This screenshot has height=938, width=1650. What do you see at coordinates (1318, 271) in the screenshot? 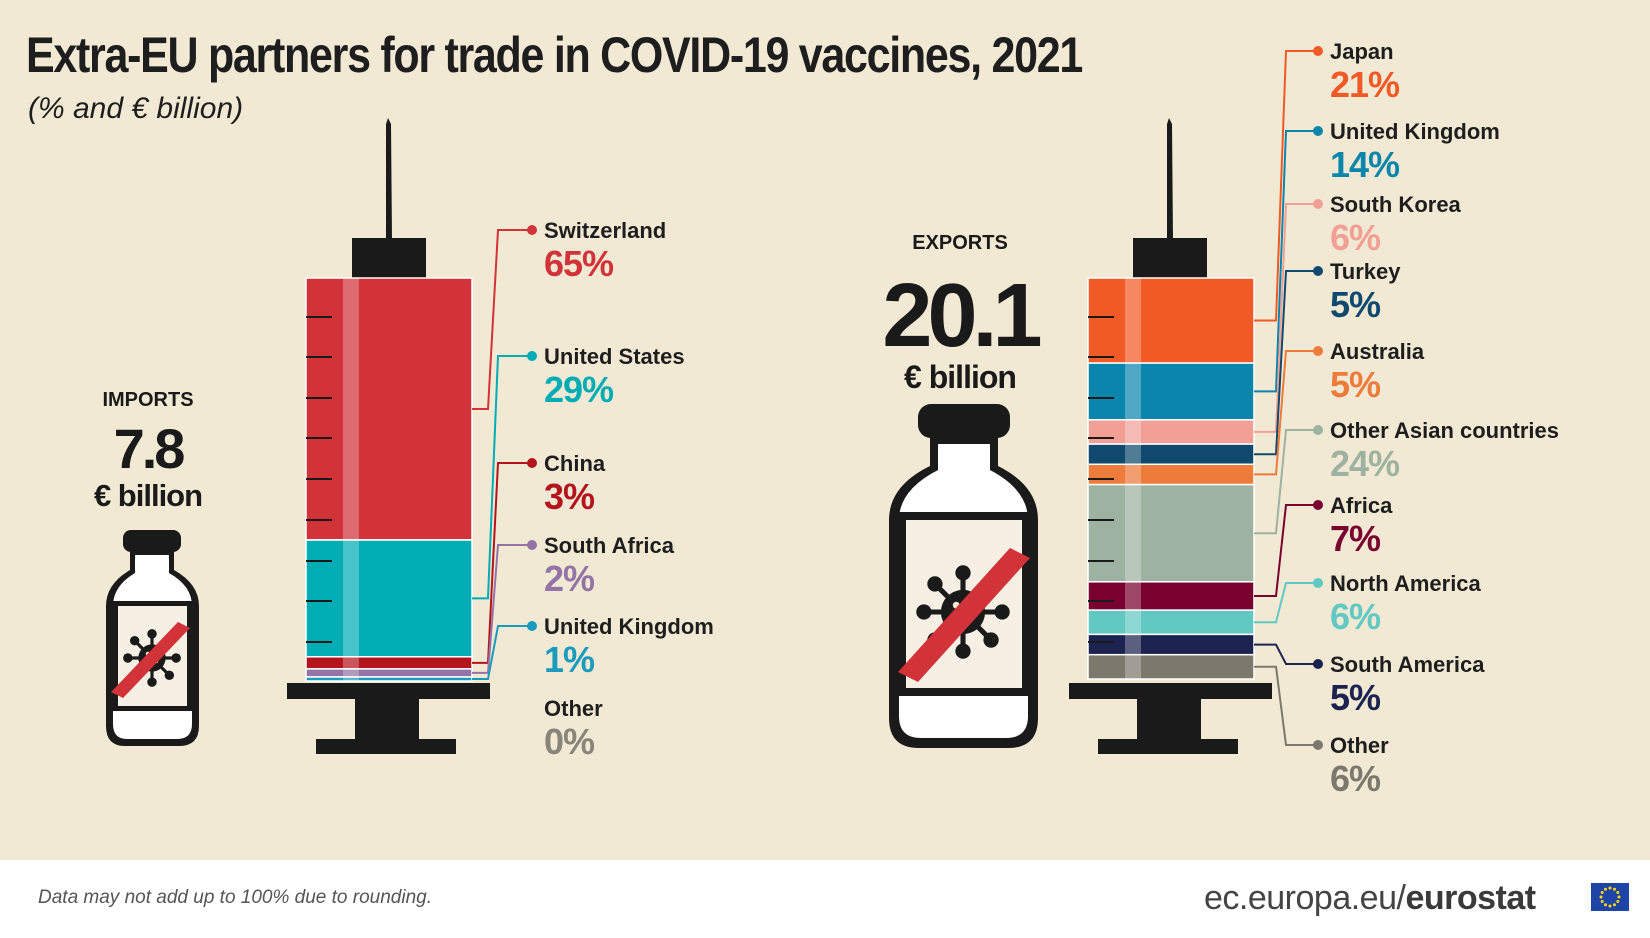
I see `leader-dot-exports-turkey` at bounding box center [1318, 271].